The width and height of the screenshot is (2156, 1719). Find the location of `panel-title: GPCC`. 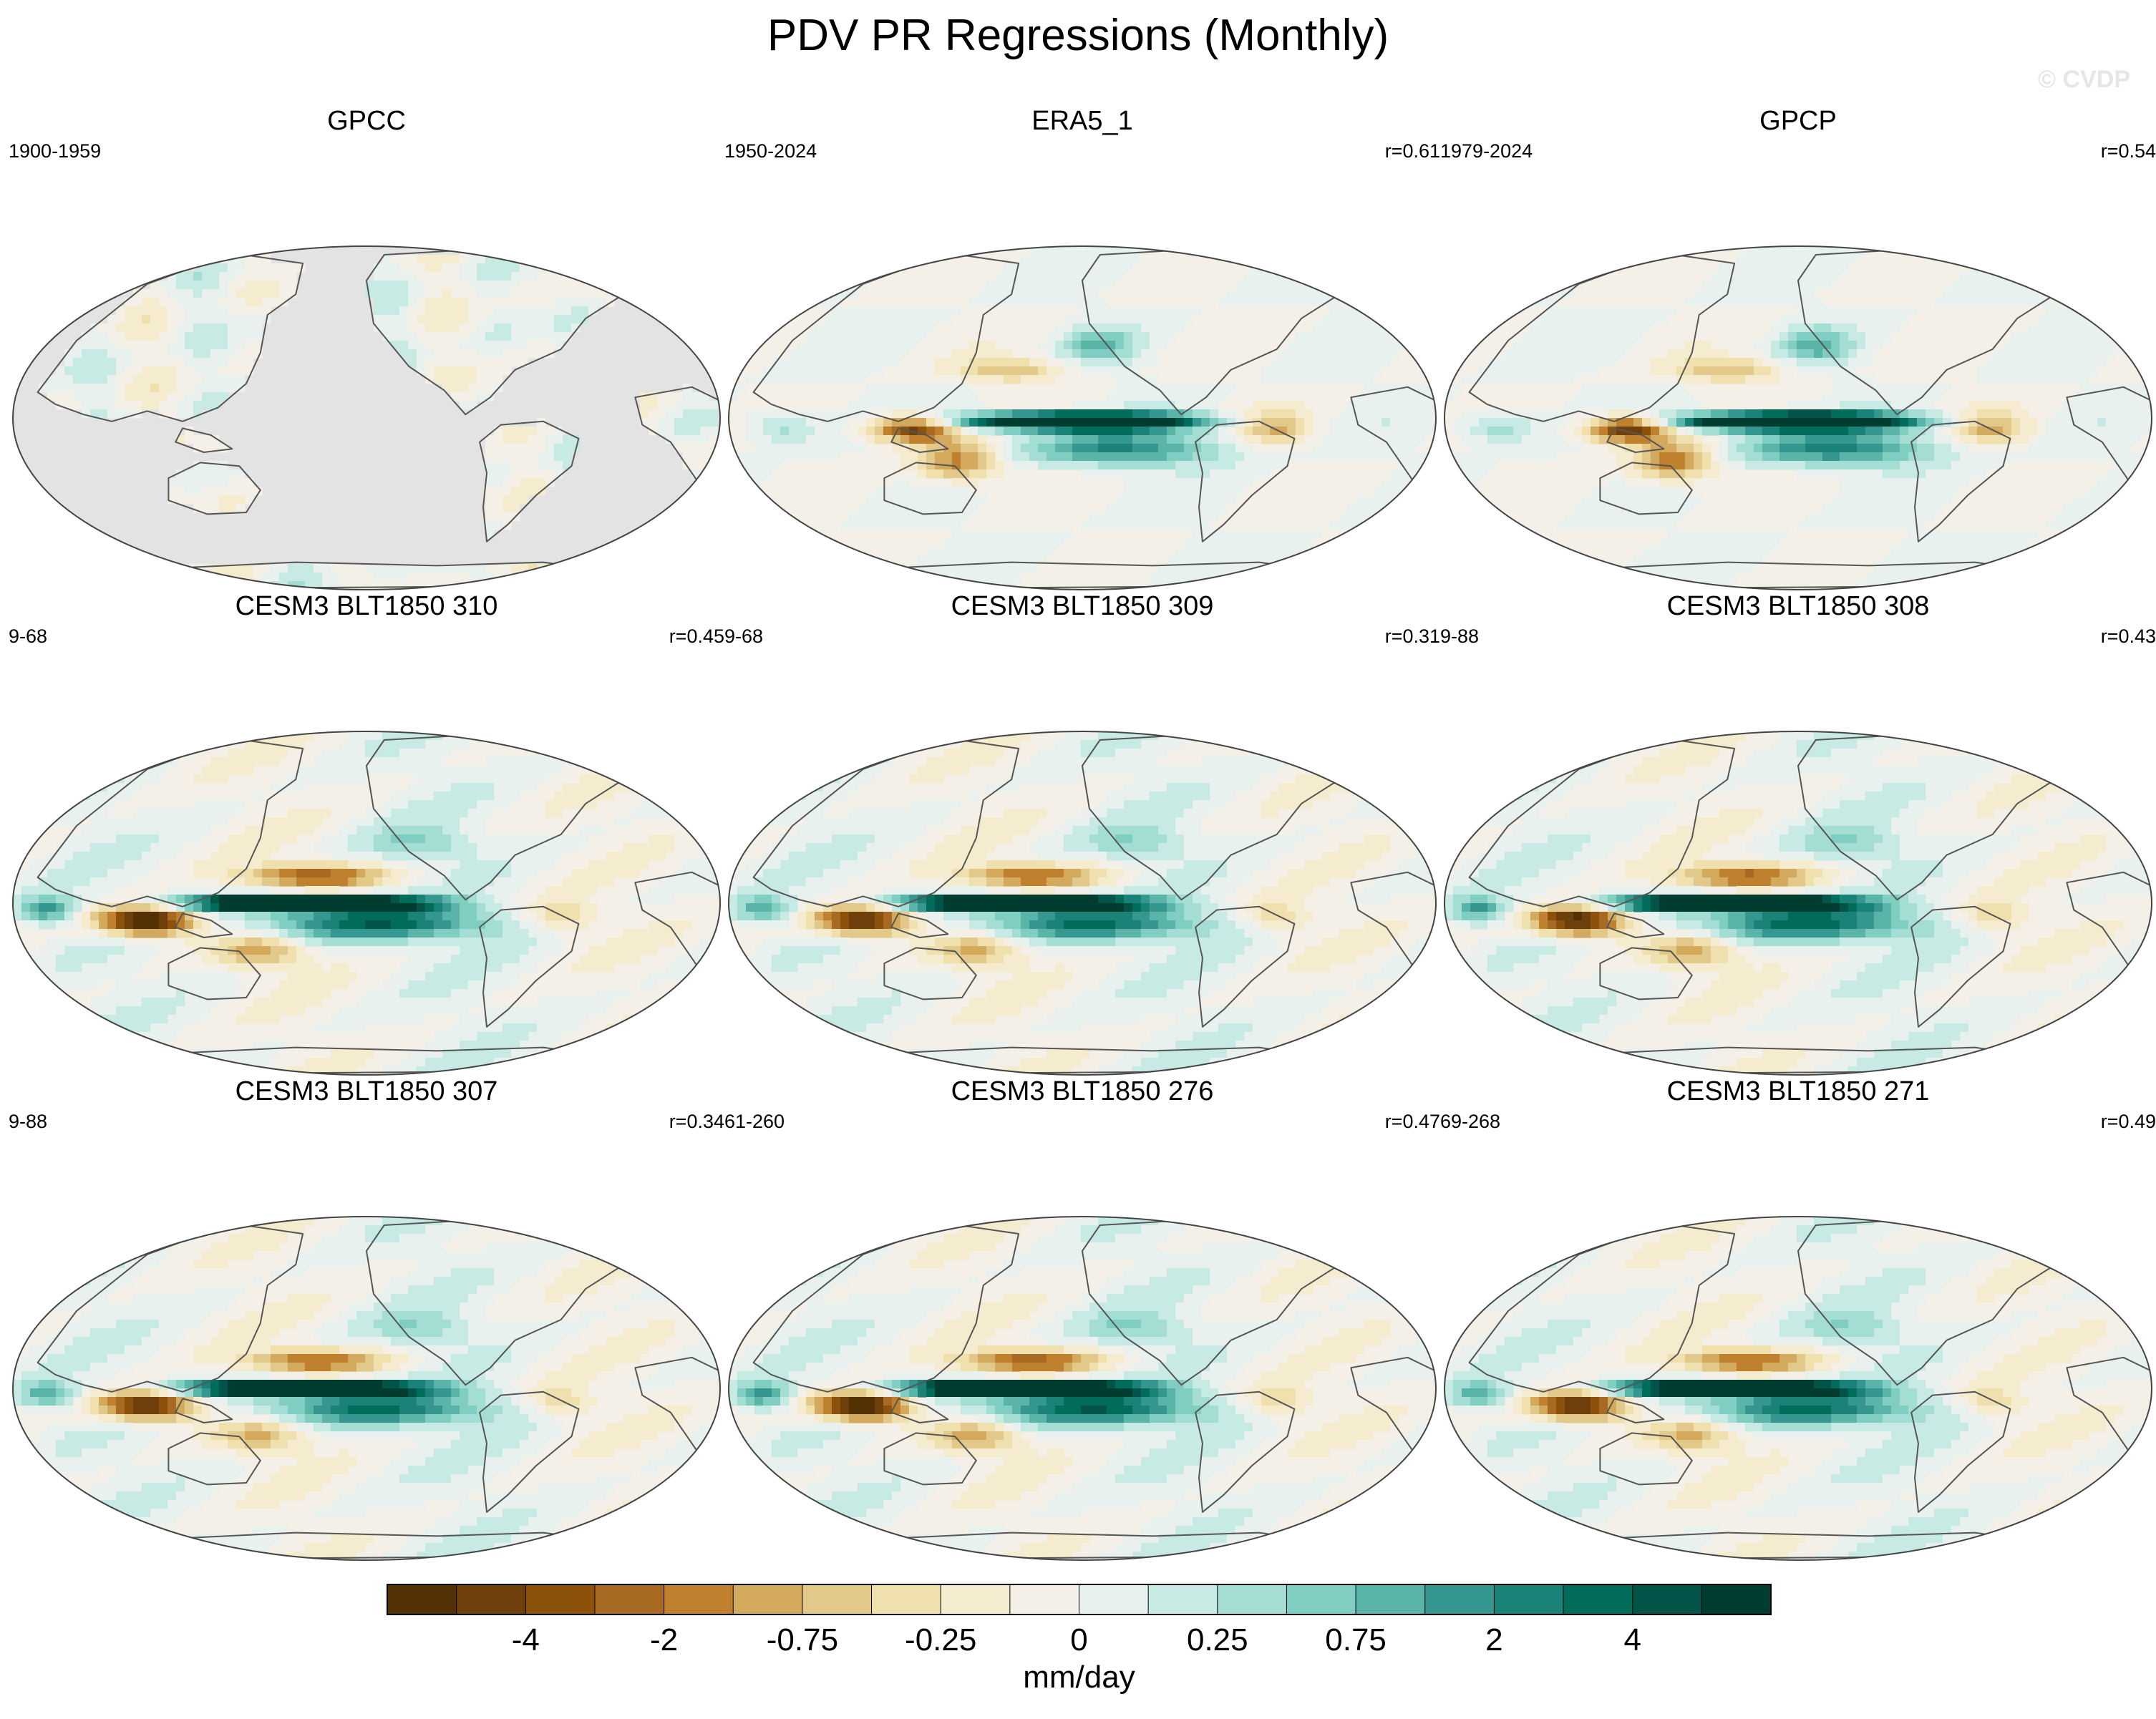

panel-title: GPCC is located at coordinates (366, 121).